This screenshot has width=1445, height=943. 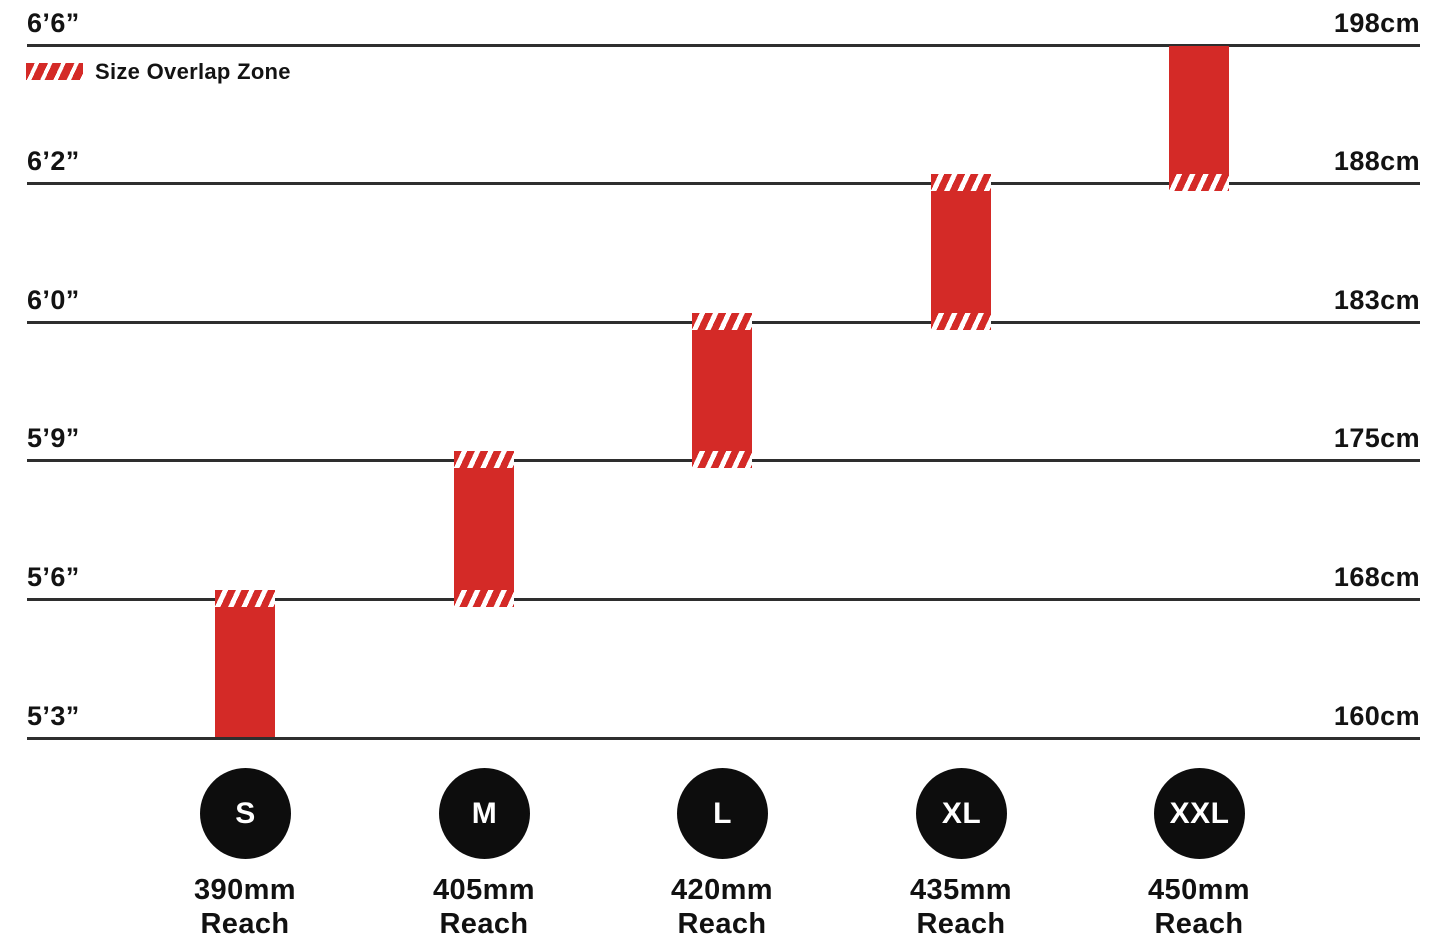 What do you see at coordinates (961, 182) in the screenshot?
I see `overlap-zone-top-xl` at bounding box center [961, 182].